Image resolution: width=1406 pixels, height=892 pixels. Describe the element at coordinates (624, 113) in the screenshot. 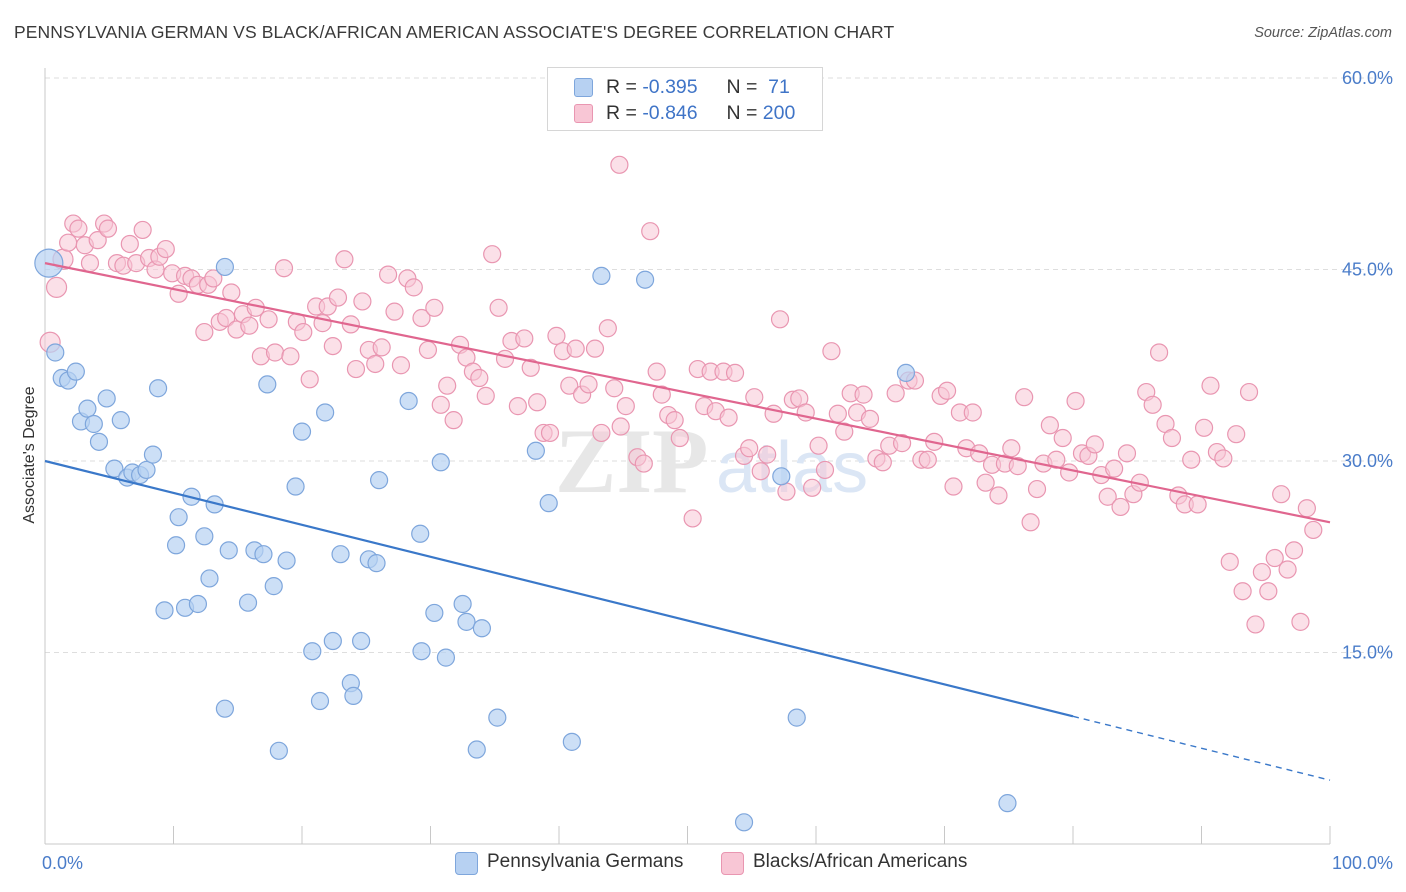

I see `legend-r-label: R =` at that location.